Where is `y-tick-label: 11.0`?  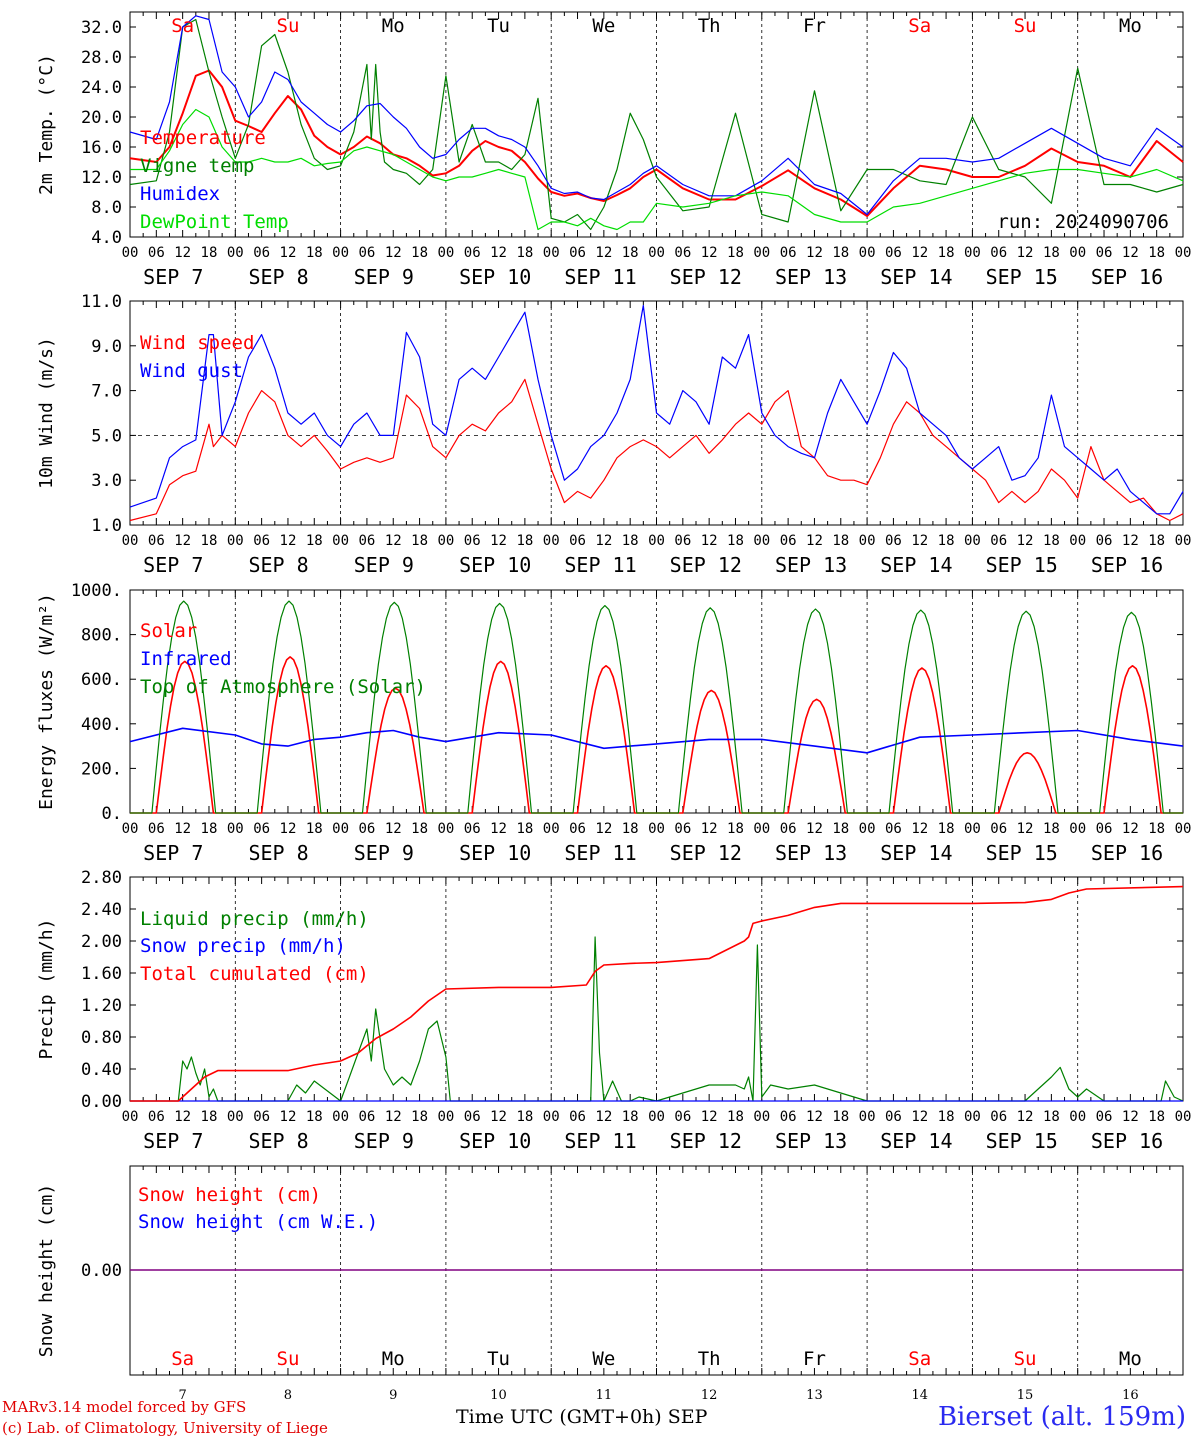 y-tick-label: 11.0 is located at coordinates (101, 302).